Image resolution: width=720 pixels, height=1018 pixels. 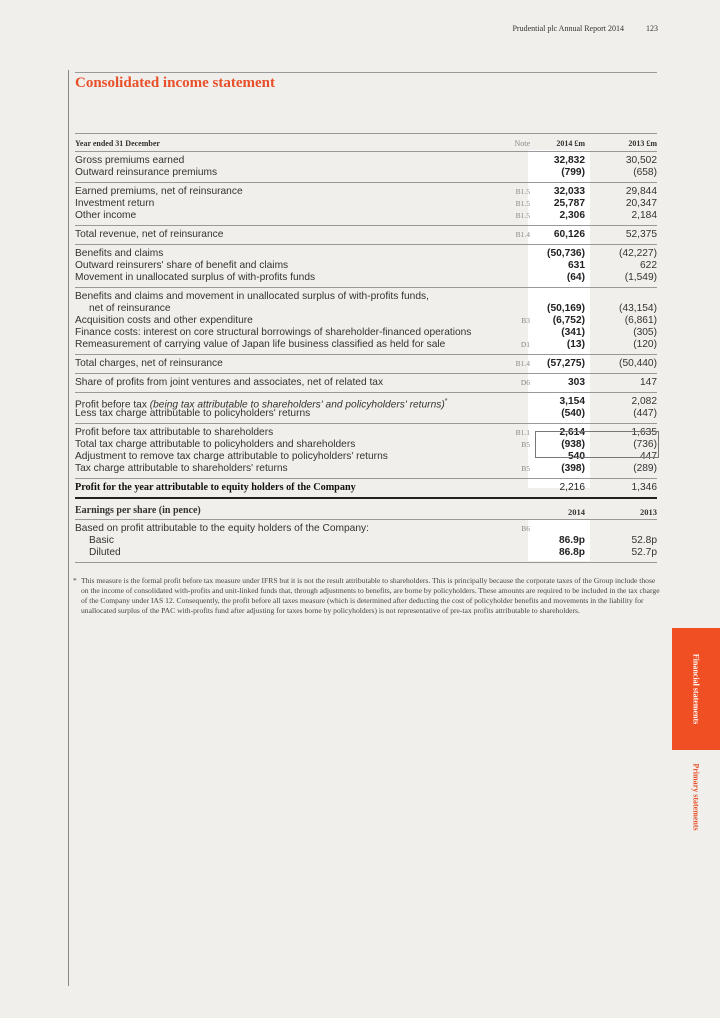 I want to click on value-2013: (447), so click(x=645, y=413).